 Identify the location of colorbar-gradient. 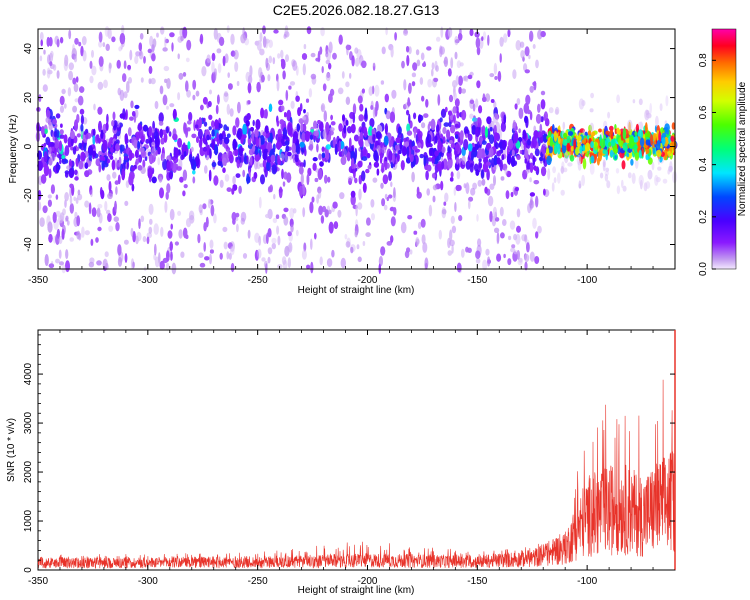
(724, 149).